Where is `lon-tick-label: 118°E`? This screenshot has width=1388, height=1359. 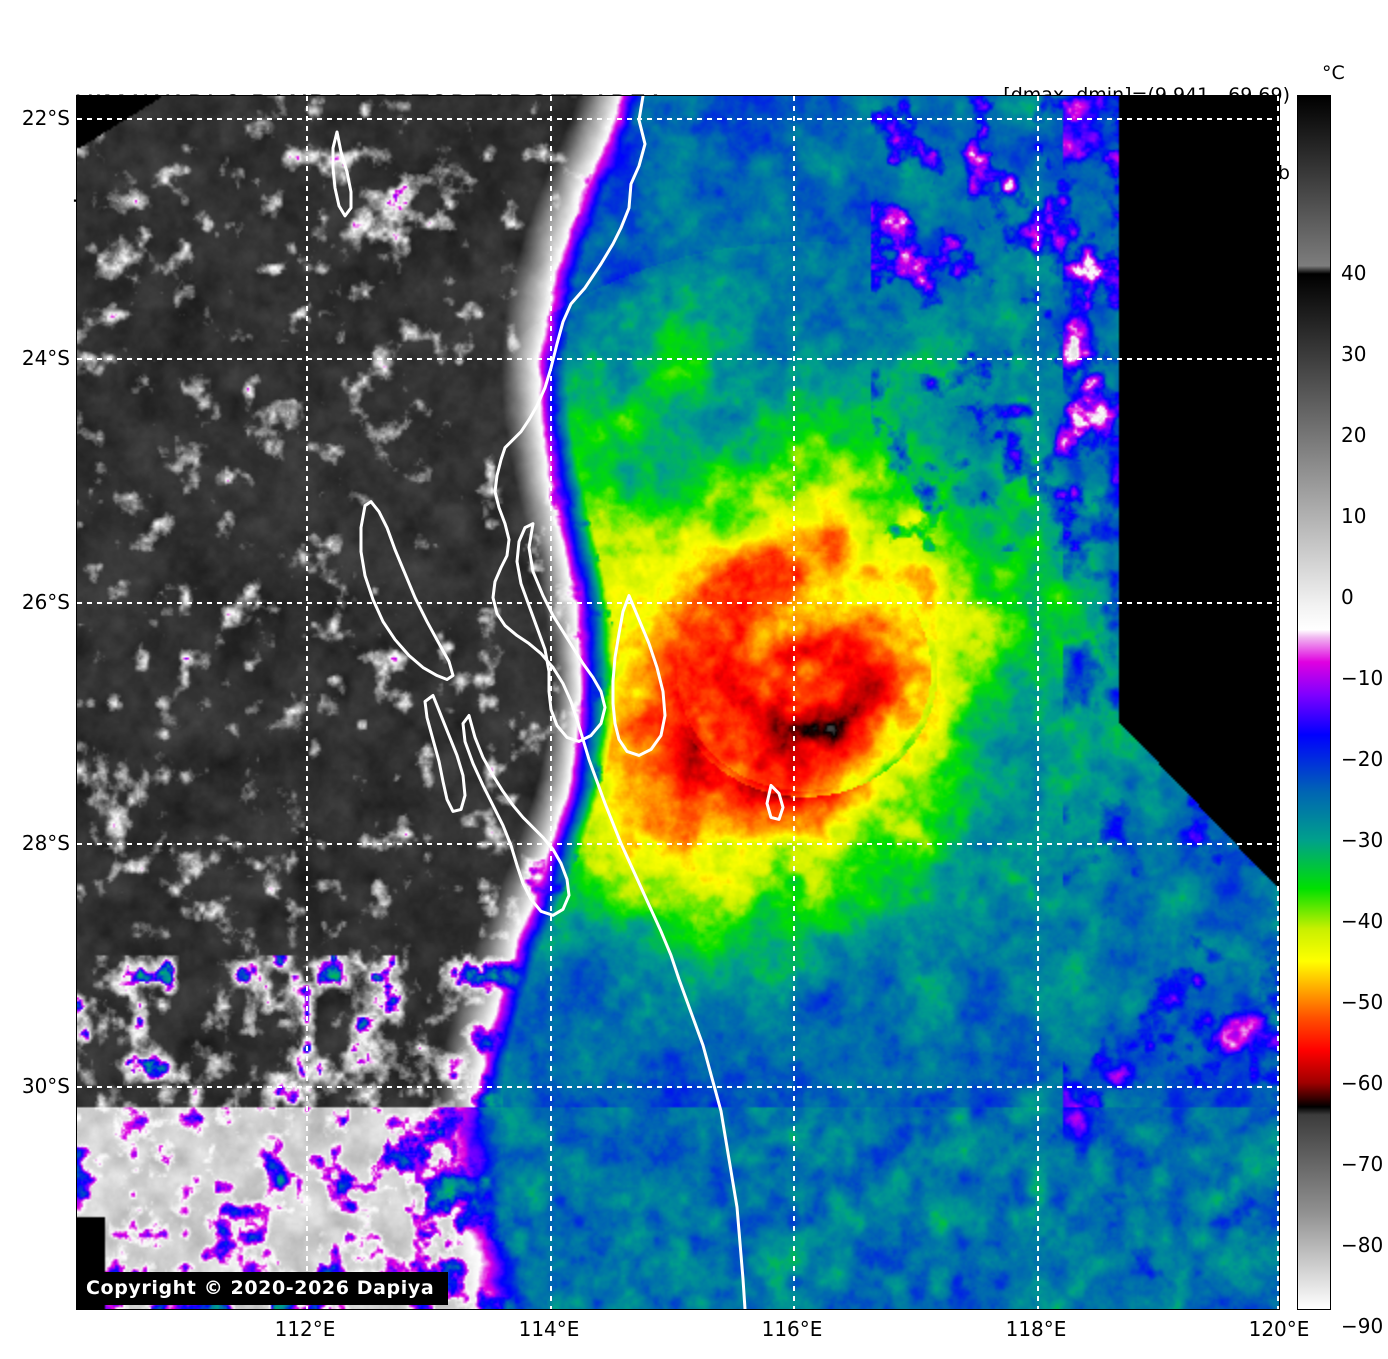 lon-tick-label: 118°E is located at coordinates (1036, 1329).